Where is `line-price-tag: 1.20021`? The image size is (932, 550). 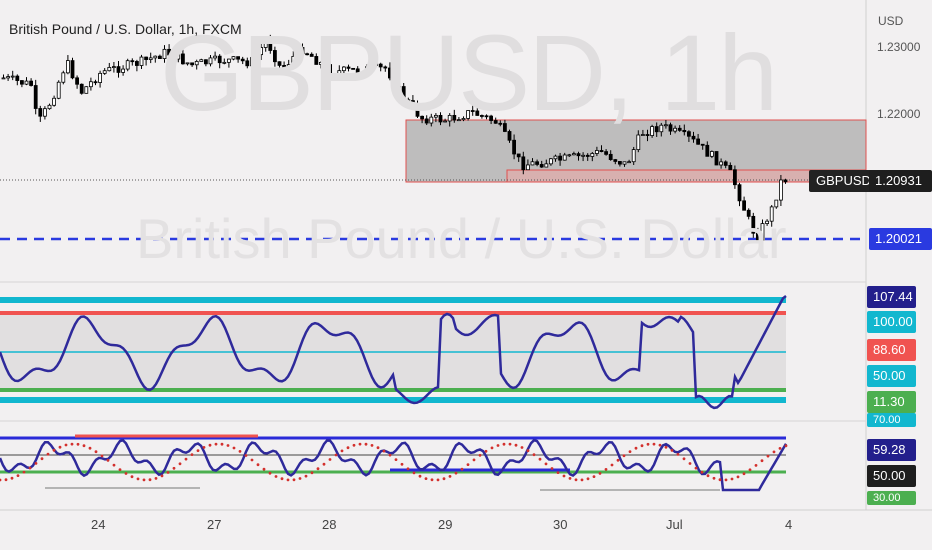 line-price-tag: 1.20021 is located at coordinates (900, 239).